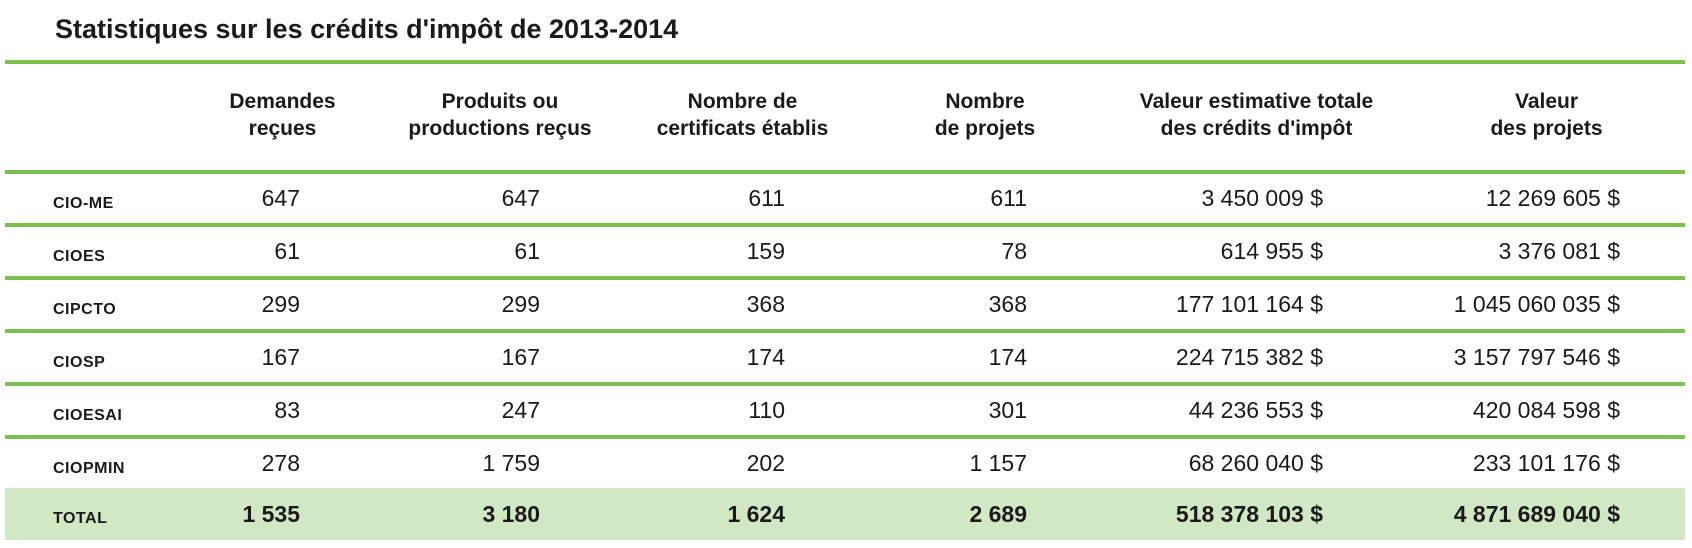 The width and height of the screenshot is (1692, 548). I want to click on total-valeur-projets: 4 871 689 040 $, so click(1536, 513).